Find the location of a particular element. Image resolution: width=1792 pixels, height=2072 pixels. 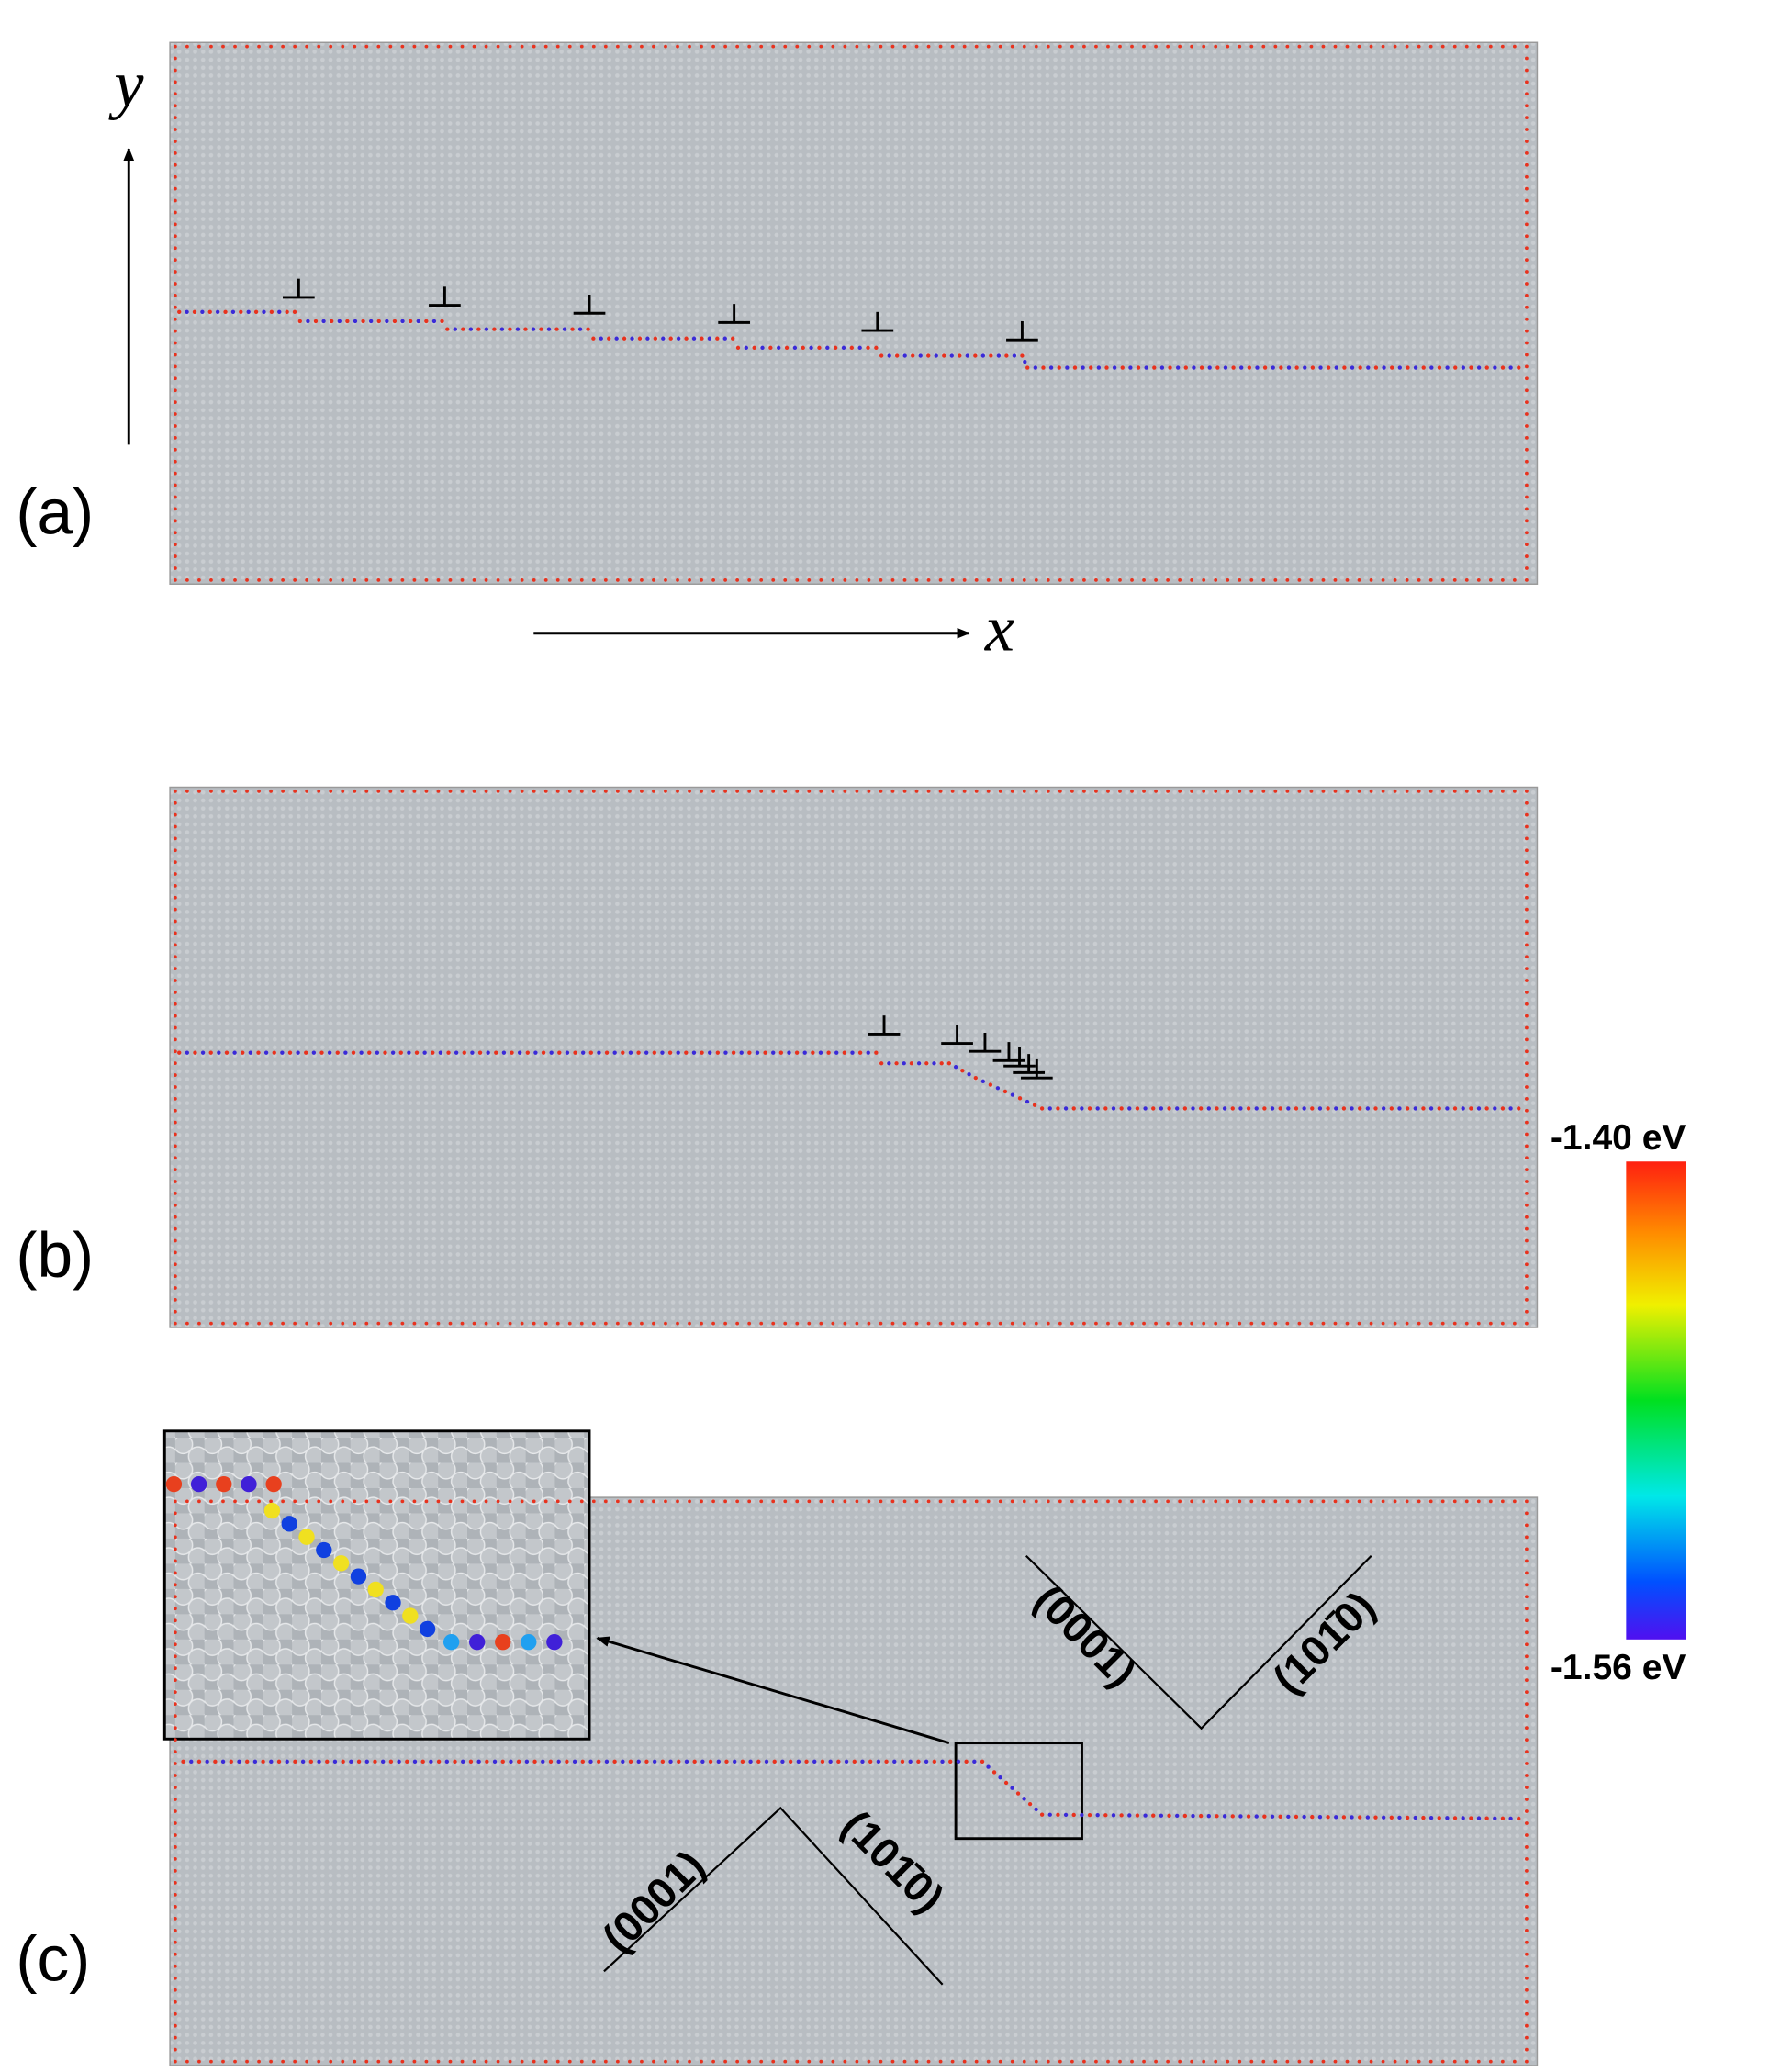

colorbar-min: -1.56 eV is located at coordinates (1618, 1667).